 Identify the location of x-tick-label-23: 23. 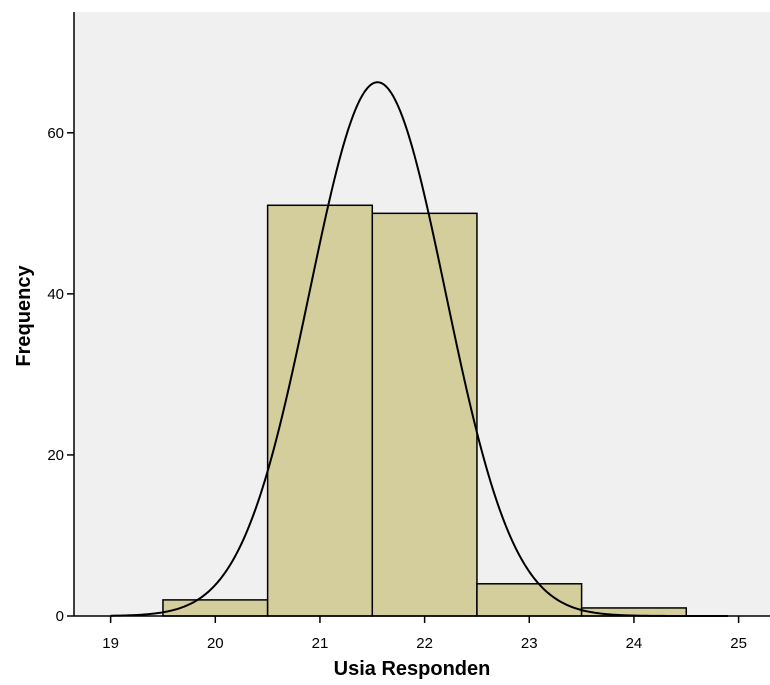
(529, 643).